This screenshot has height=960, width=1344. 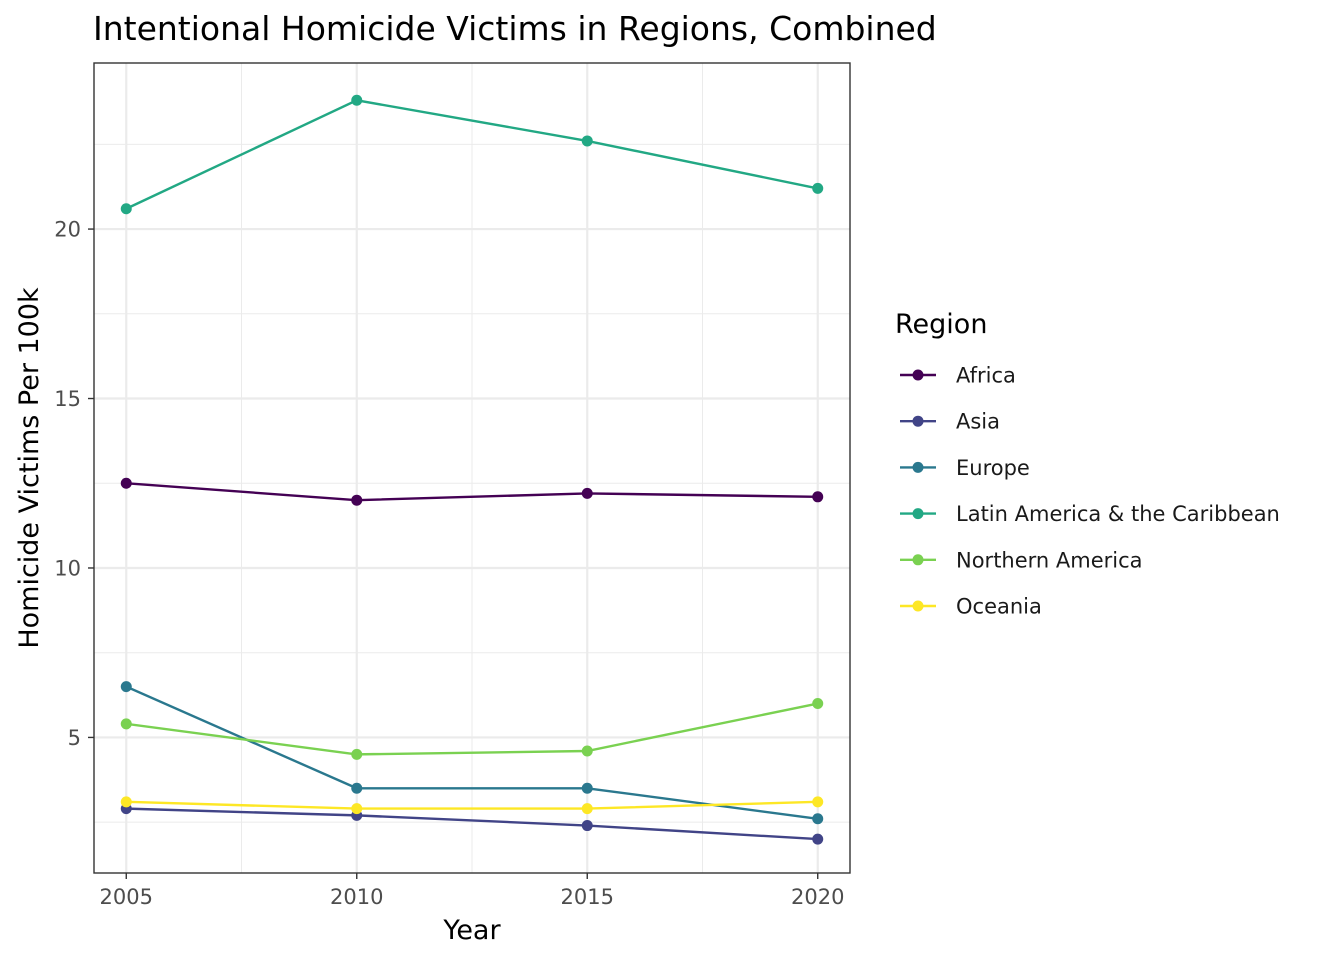 What do you see at coordinates (67, 230) in the screenshot?
I see `y-tick-label: 20` at bounding box center [67, 230].